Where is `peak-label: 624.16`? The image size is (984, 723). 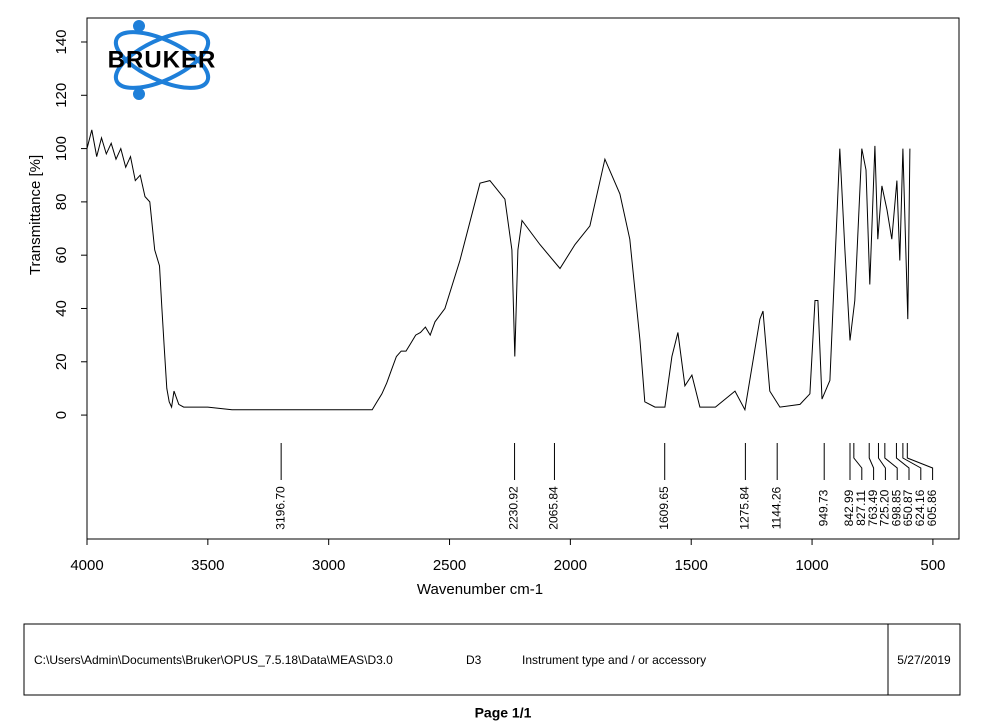 peak-label: 624.16 is located at coordinates (920, 507).